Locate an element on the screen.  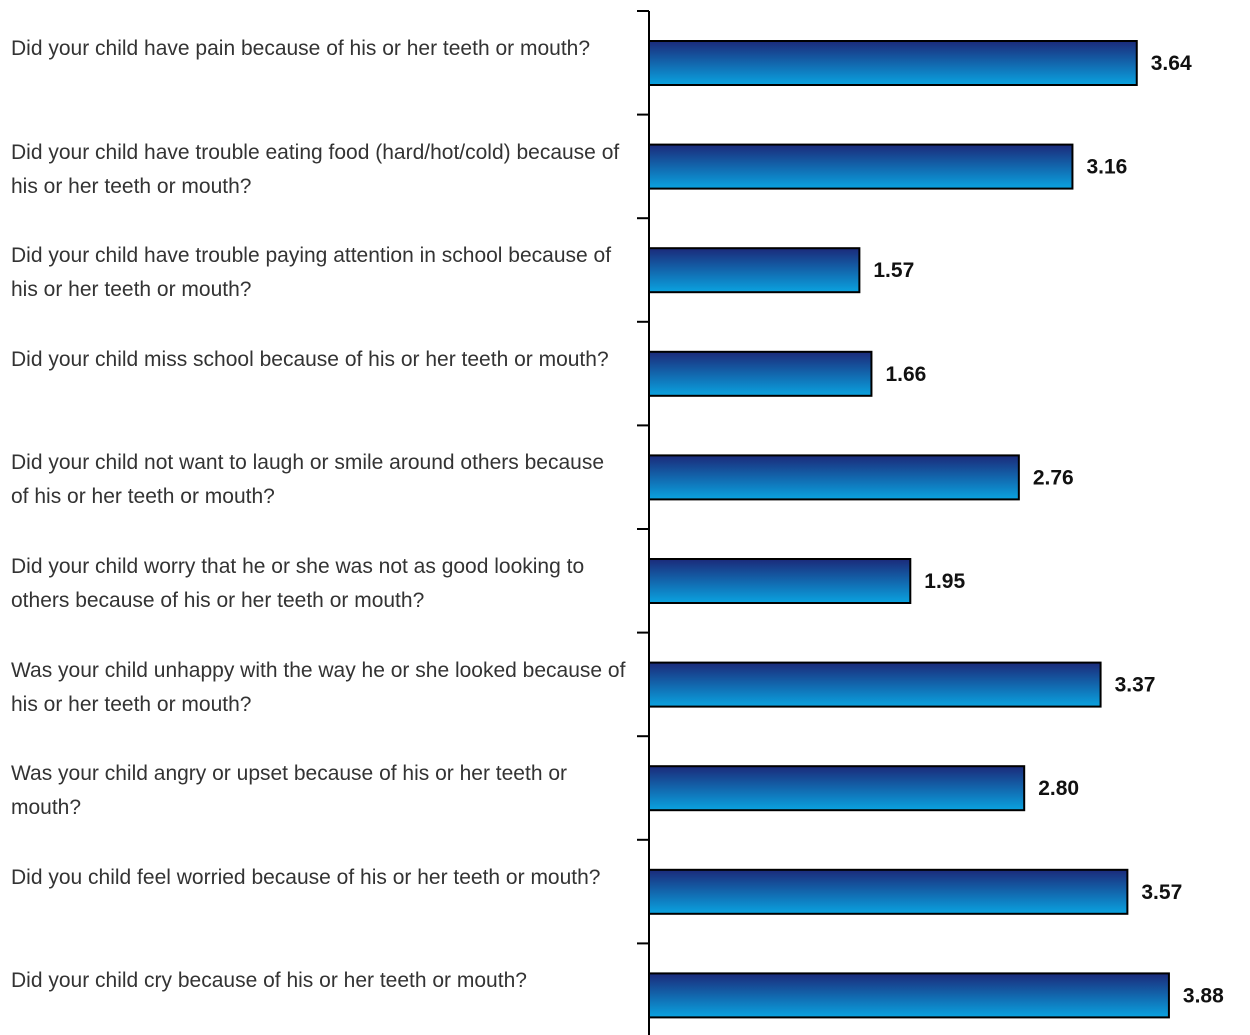
value-label: 3.16 is located at coordinates (1106, 167).